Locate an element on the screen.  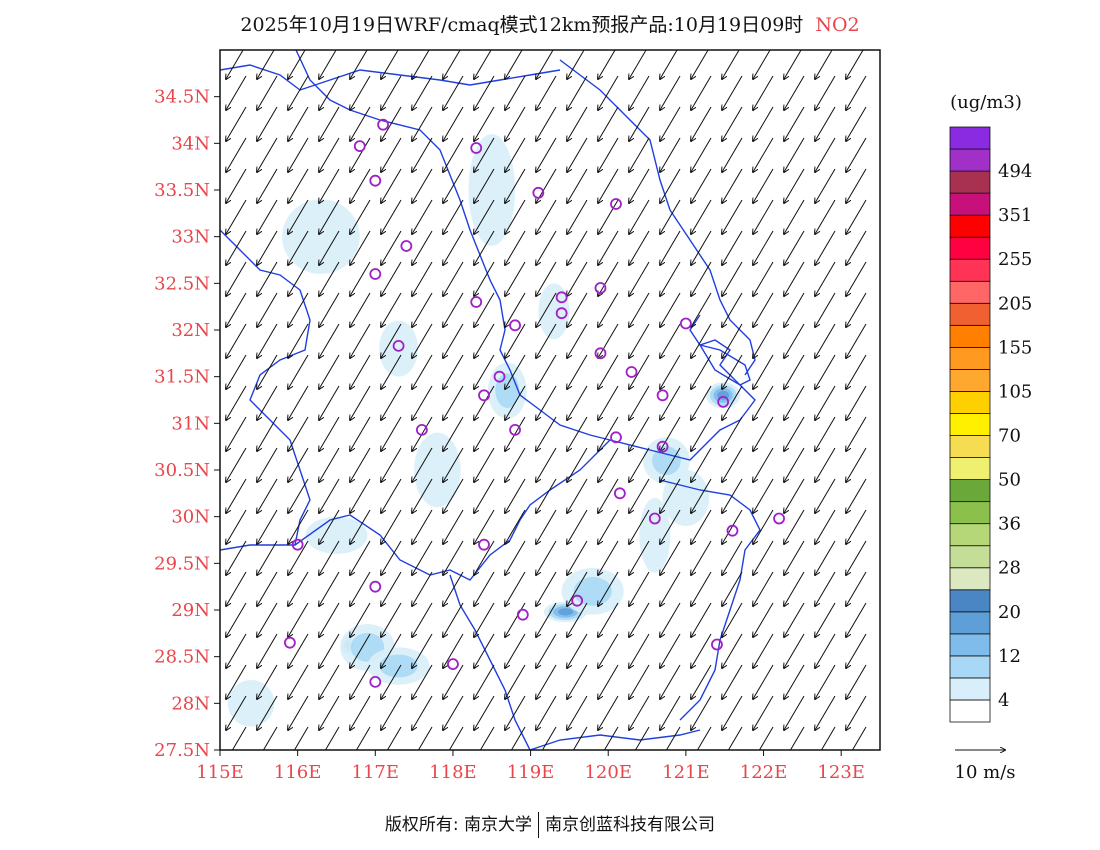
y-tick-label: 29.5N is located at coordinates (182, 563).